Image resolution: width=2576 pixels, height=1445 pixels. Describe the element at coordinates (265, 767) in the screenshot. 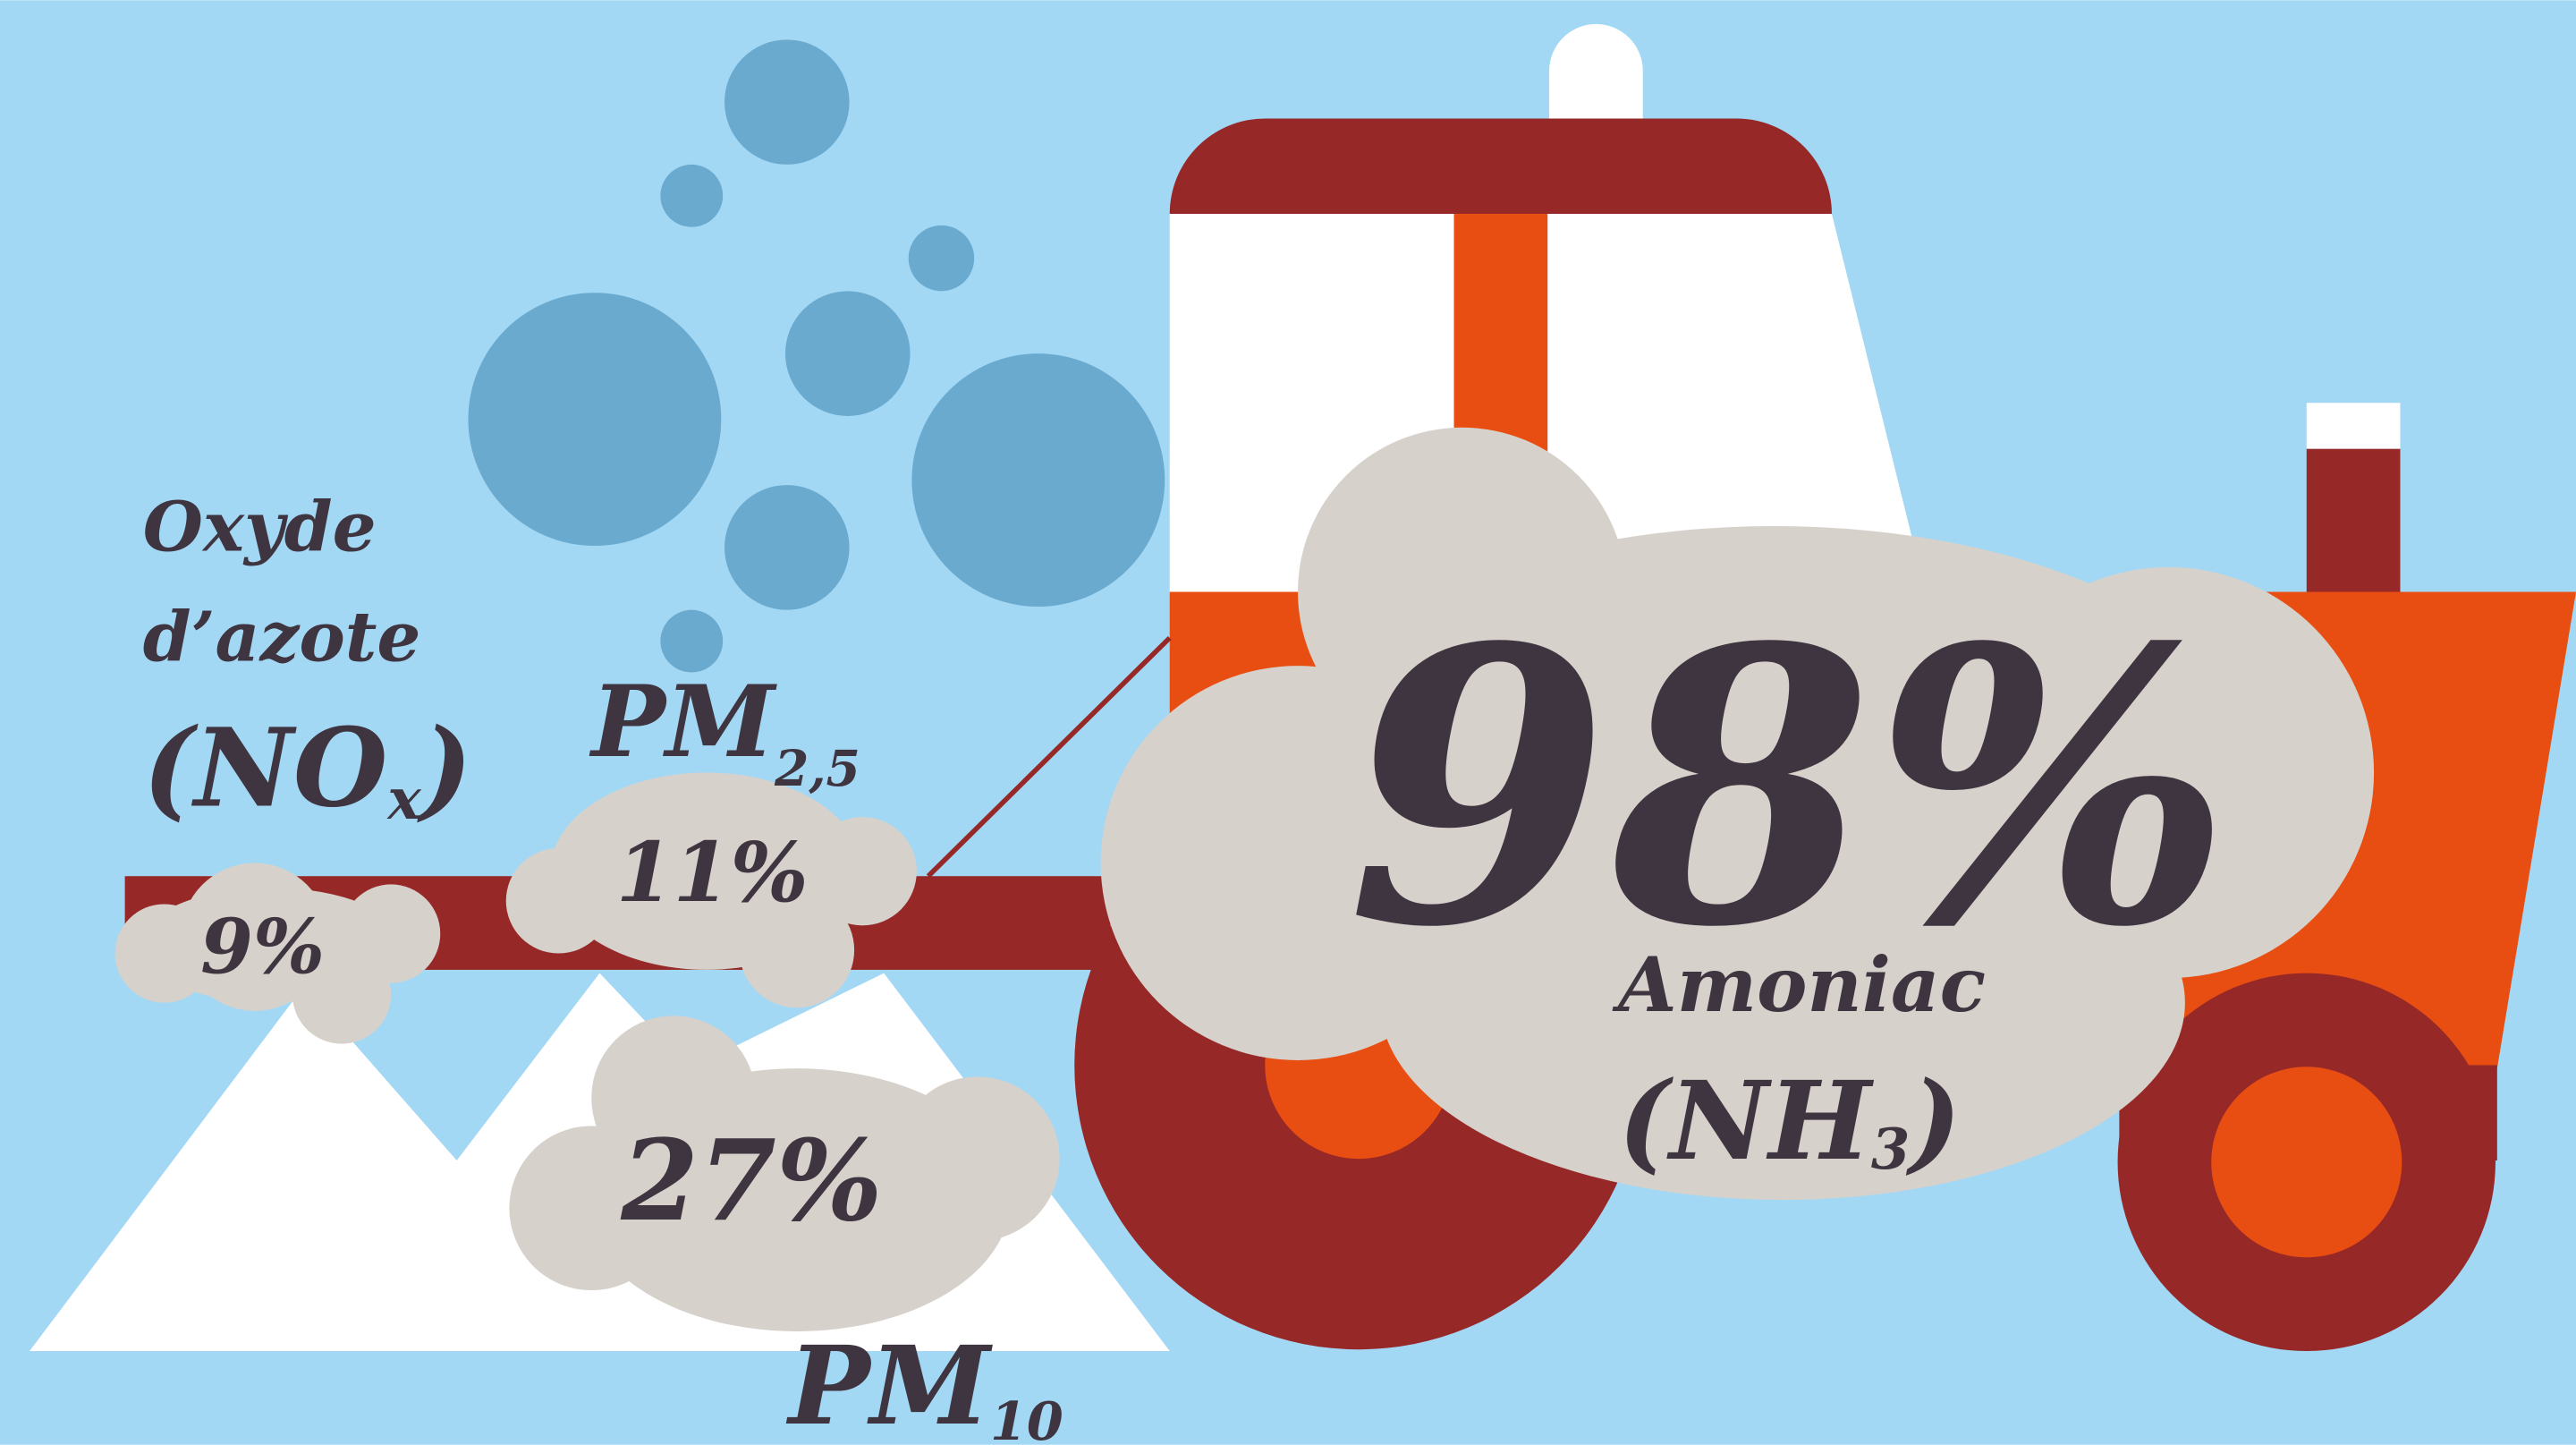

I see `text-part: (NO` at that location.